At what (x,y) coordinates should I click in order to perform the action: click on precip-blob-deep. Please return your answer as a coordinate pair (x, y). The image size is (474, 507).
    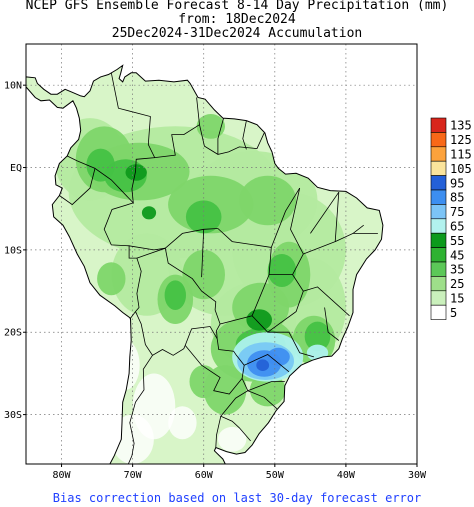
    Looking at the image, I should click on (263, 365).